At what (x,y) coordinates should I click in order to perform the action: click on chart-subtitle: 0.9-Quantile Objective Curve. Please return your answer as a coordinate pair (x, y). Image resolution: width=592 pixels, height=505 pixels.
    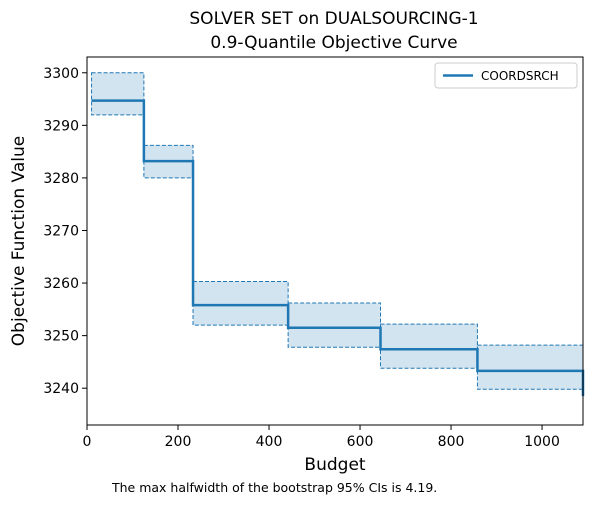
    Looking at the image, I should click on (333, 43).